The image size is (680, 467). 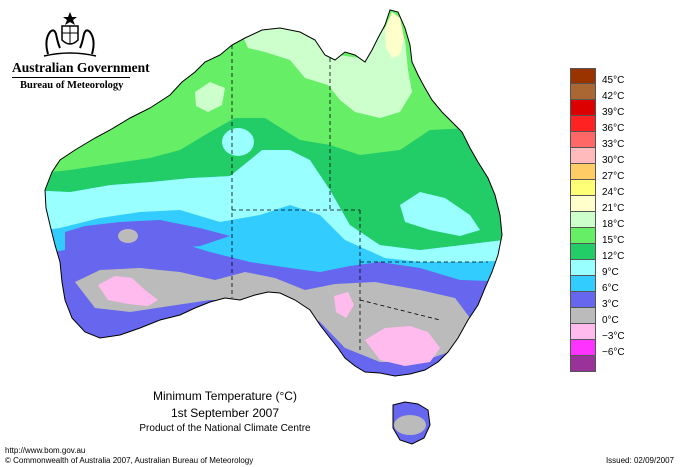 What do you see at coordinates (326, 70) in the screenshot?
I see `band-18-21-north` at bounding box center [326, 70].